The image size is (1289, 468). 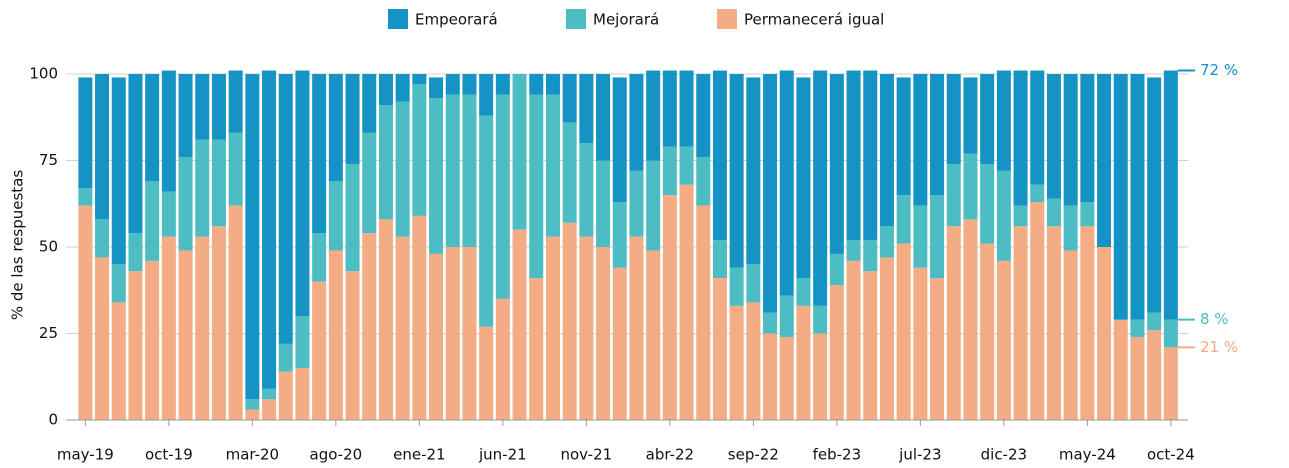 What do you see at coordinates (18, 245) in the screenshot?
I see `y-axis-title: % de las respuestas` at bounding box center [18, 245].